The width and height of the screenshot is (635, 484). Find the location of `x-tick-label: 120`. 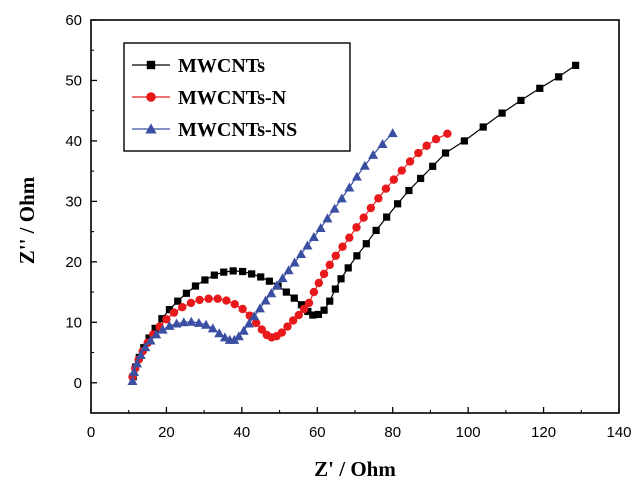

x-tick-label: 120 is located at coordinates (543, 432).